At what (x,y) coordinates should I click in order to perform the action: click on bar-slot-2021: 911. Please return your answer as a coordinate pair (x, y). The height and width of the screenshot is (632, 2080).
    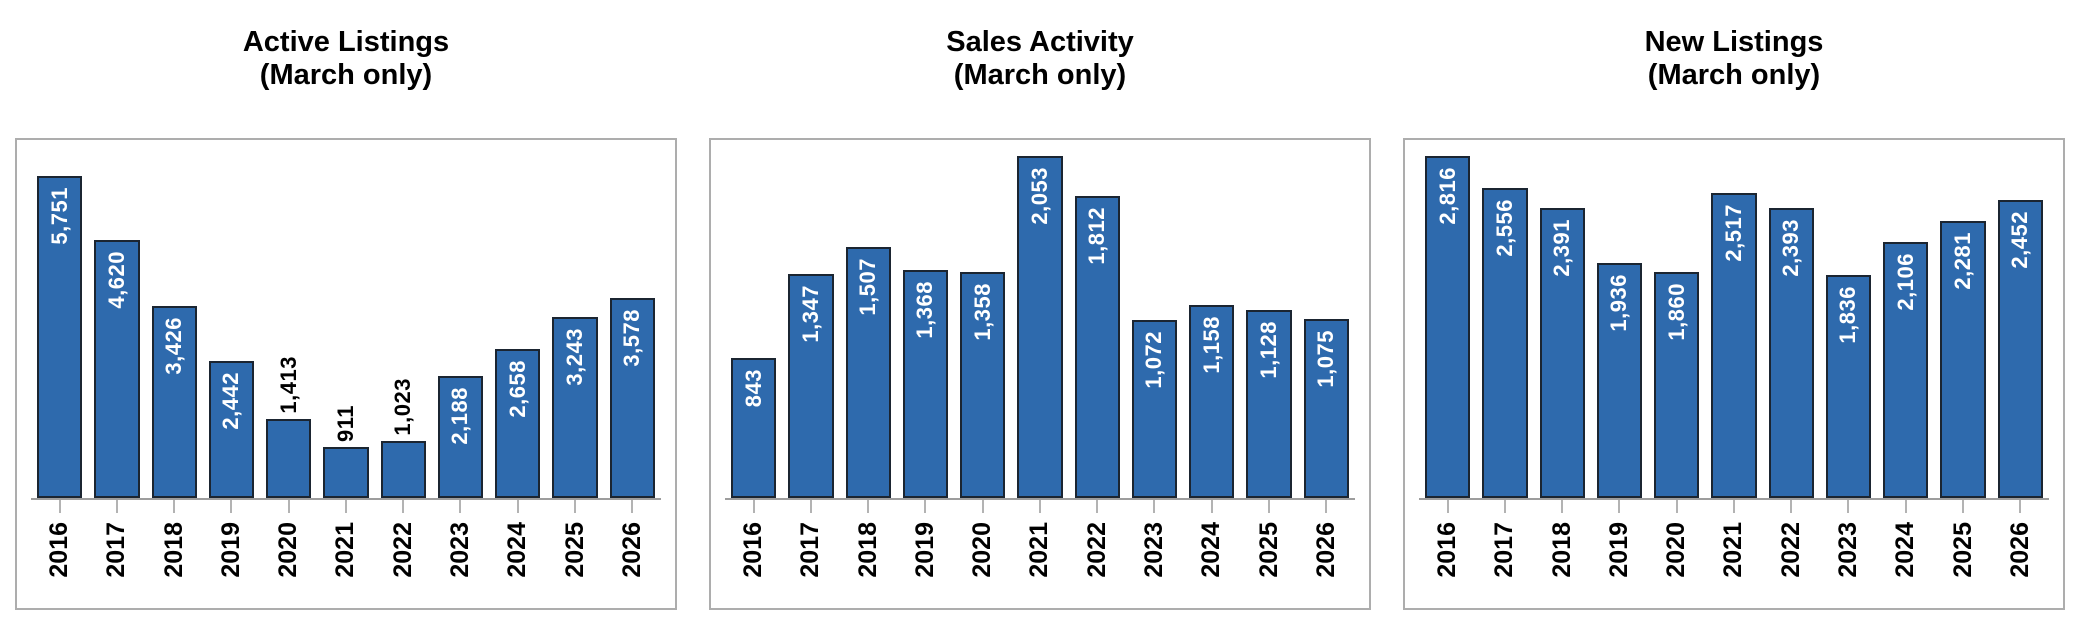
    Looking at the image, I should click on (345, 319).